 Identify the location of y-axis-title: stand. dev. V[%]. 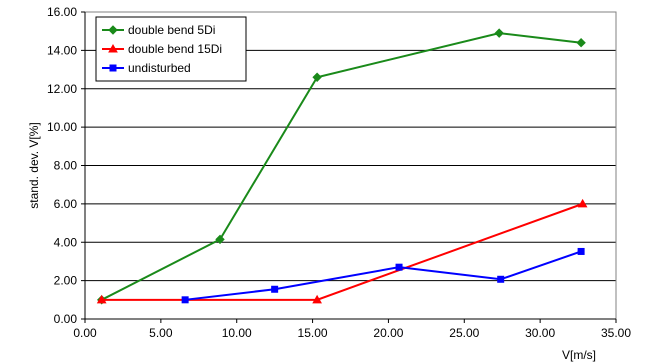
(34, 165).